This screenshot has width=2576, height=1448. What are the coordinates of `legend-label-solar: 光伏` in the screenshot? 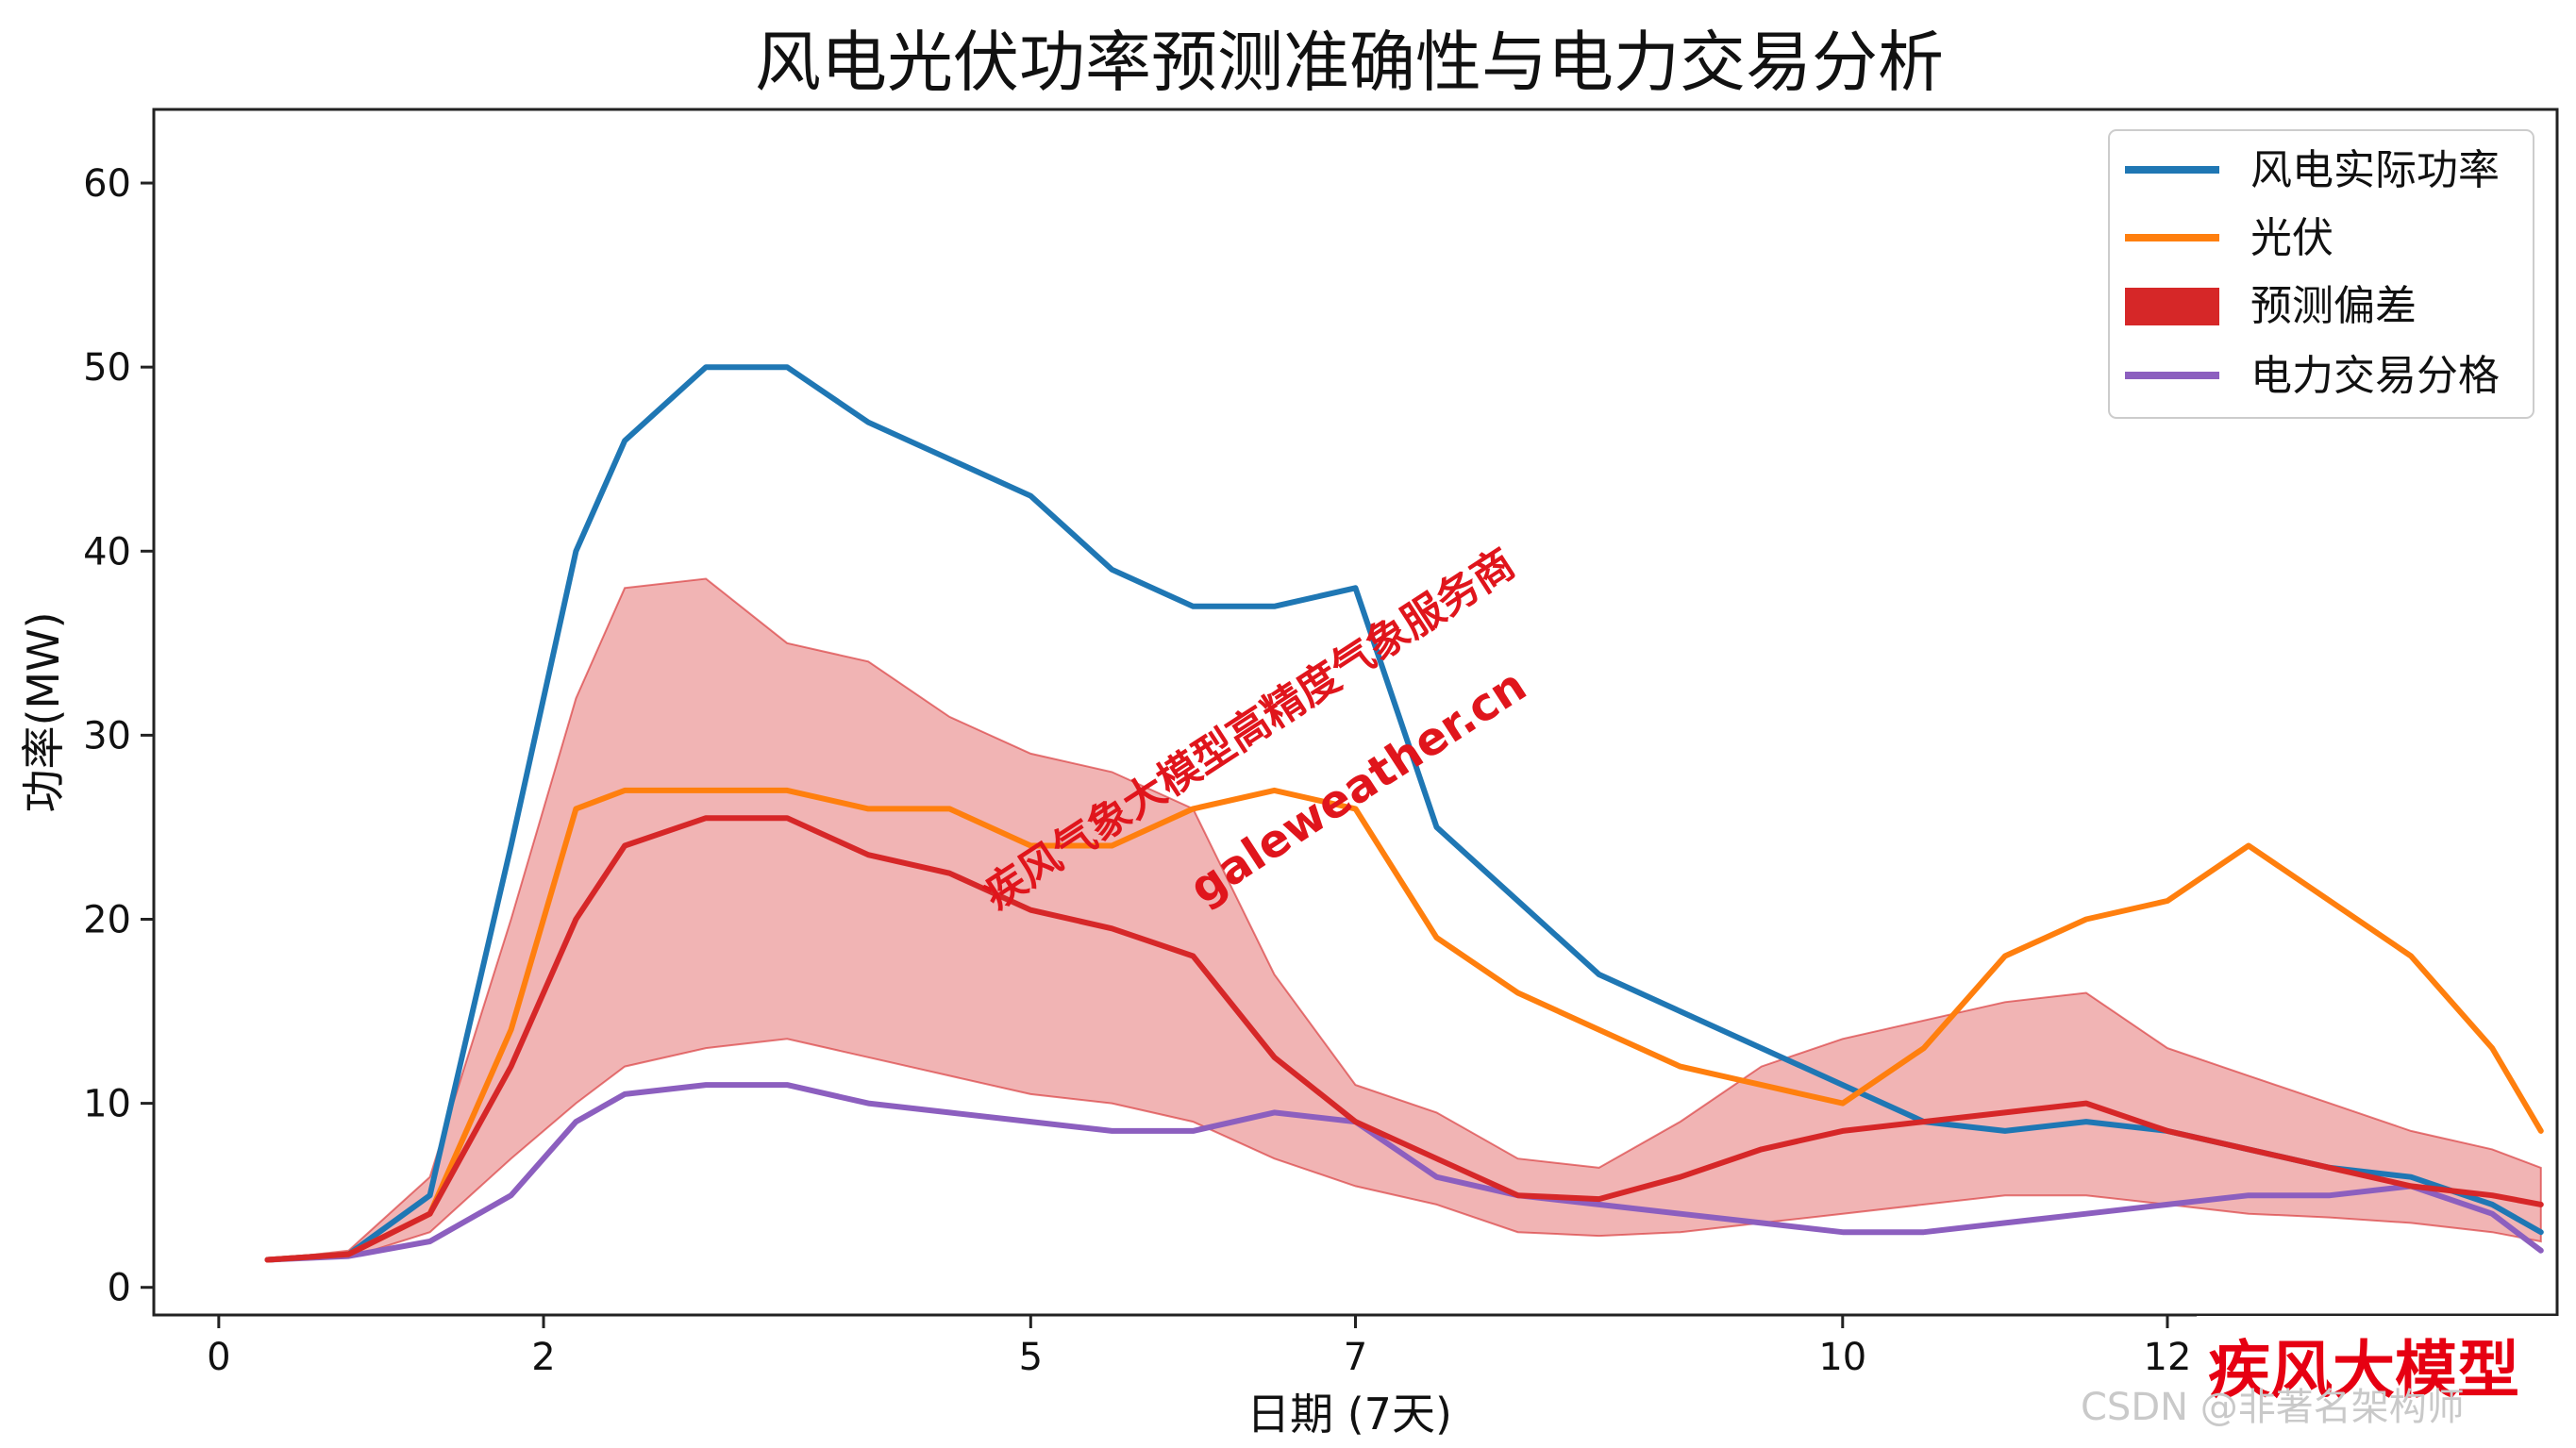 It's located at (2291, 238).